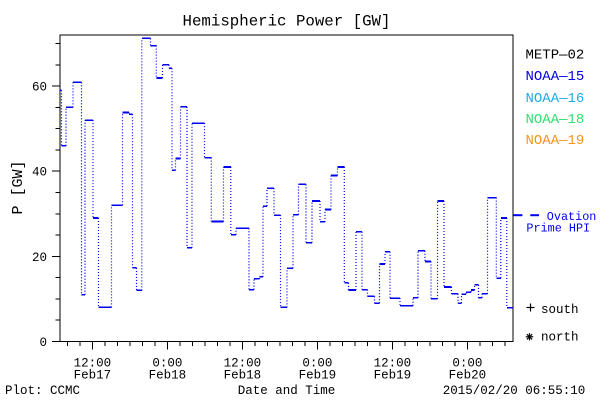 The image size is (600, 400). What do you see at coordinates (558, 228) in the screenshot?
I see `svg-text: Prime HPI` at bounding box center [558, 228].